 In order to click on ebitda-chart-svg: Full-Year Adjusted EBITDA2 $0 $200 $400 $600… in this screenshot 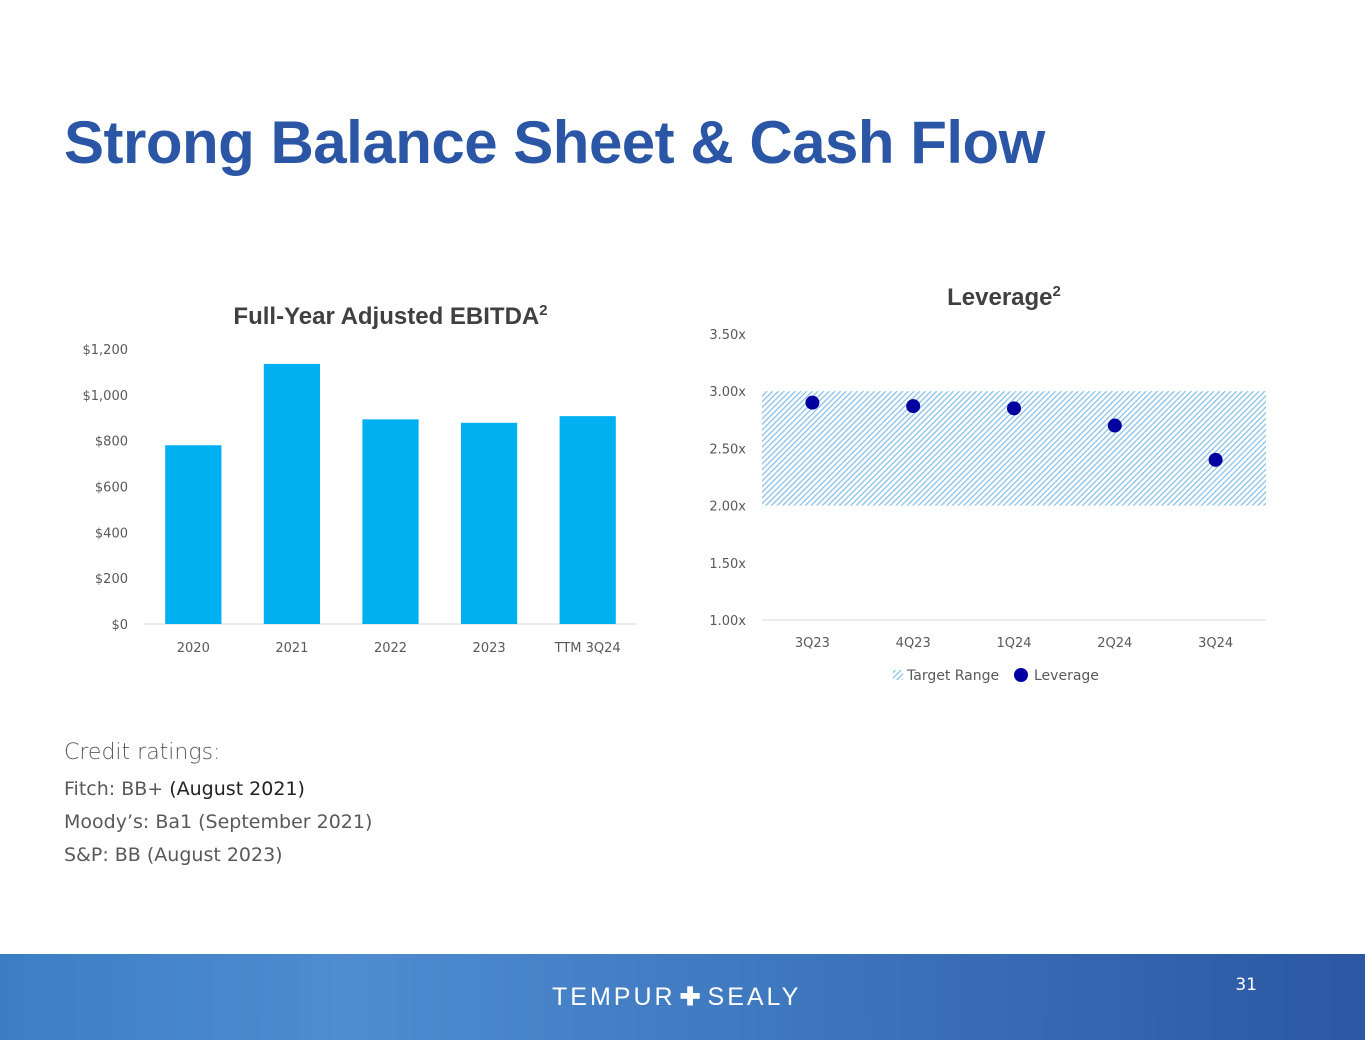, I will do `click(360, 479)`.